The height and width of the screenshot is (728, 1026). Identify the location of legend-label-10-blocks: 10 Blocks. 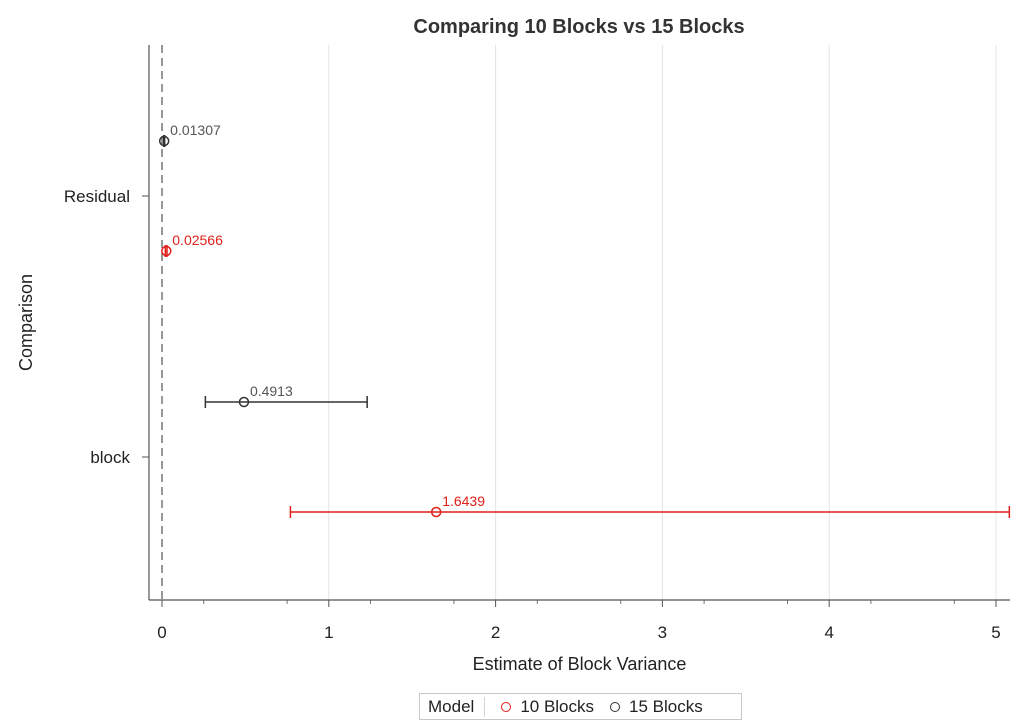
(557, 706).